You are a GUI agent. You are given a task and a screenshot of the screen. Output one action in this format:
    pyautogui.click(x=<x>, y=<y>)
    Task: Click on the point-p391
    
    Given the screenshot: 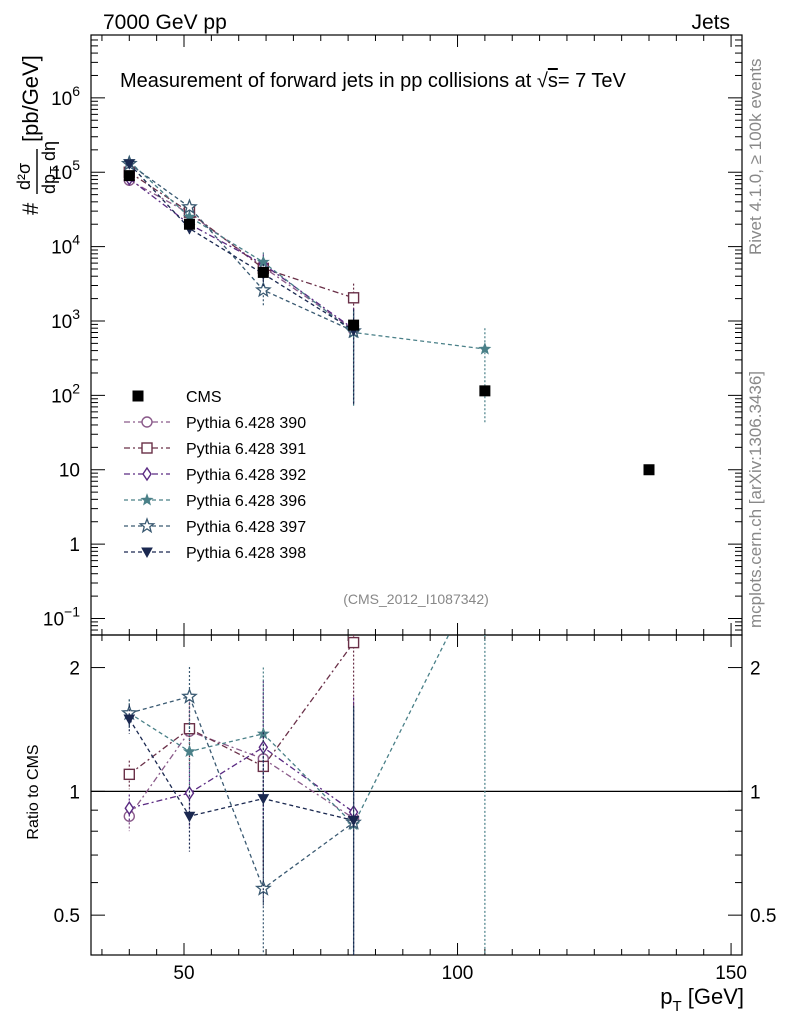 What is the action you would take?
    pyautogui.click(x=353, y=298)
    